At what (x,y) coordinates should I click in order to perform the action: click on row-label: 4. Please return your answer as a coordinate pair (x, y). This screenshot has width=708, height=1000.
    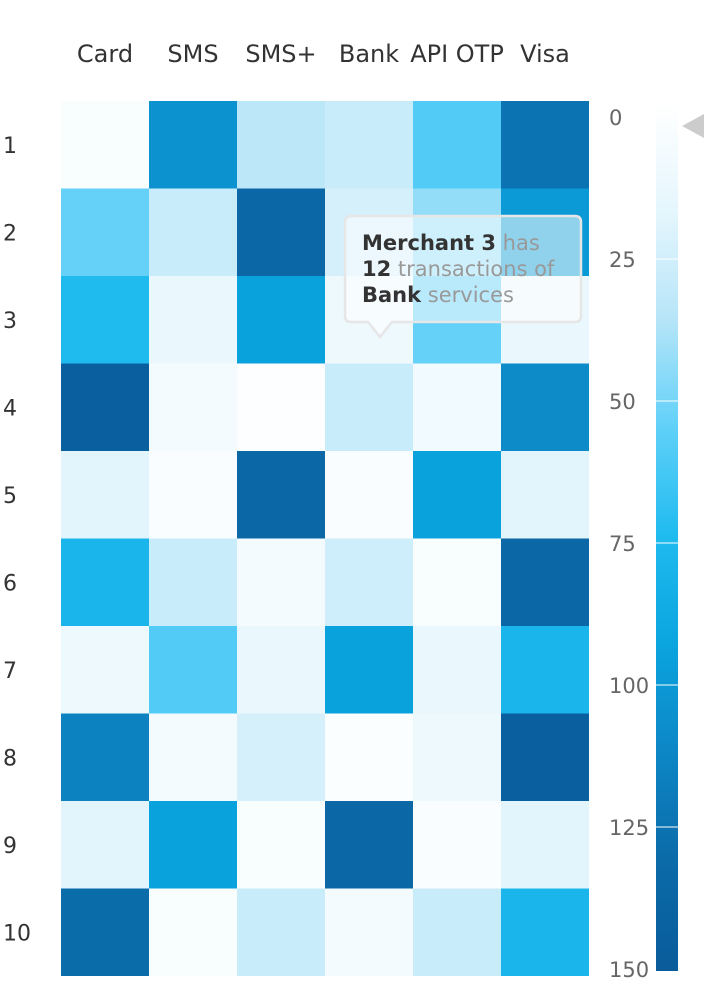
    Looking at the image, I should click on (10, 408).